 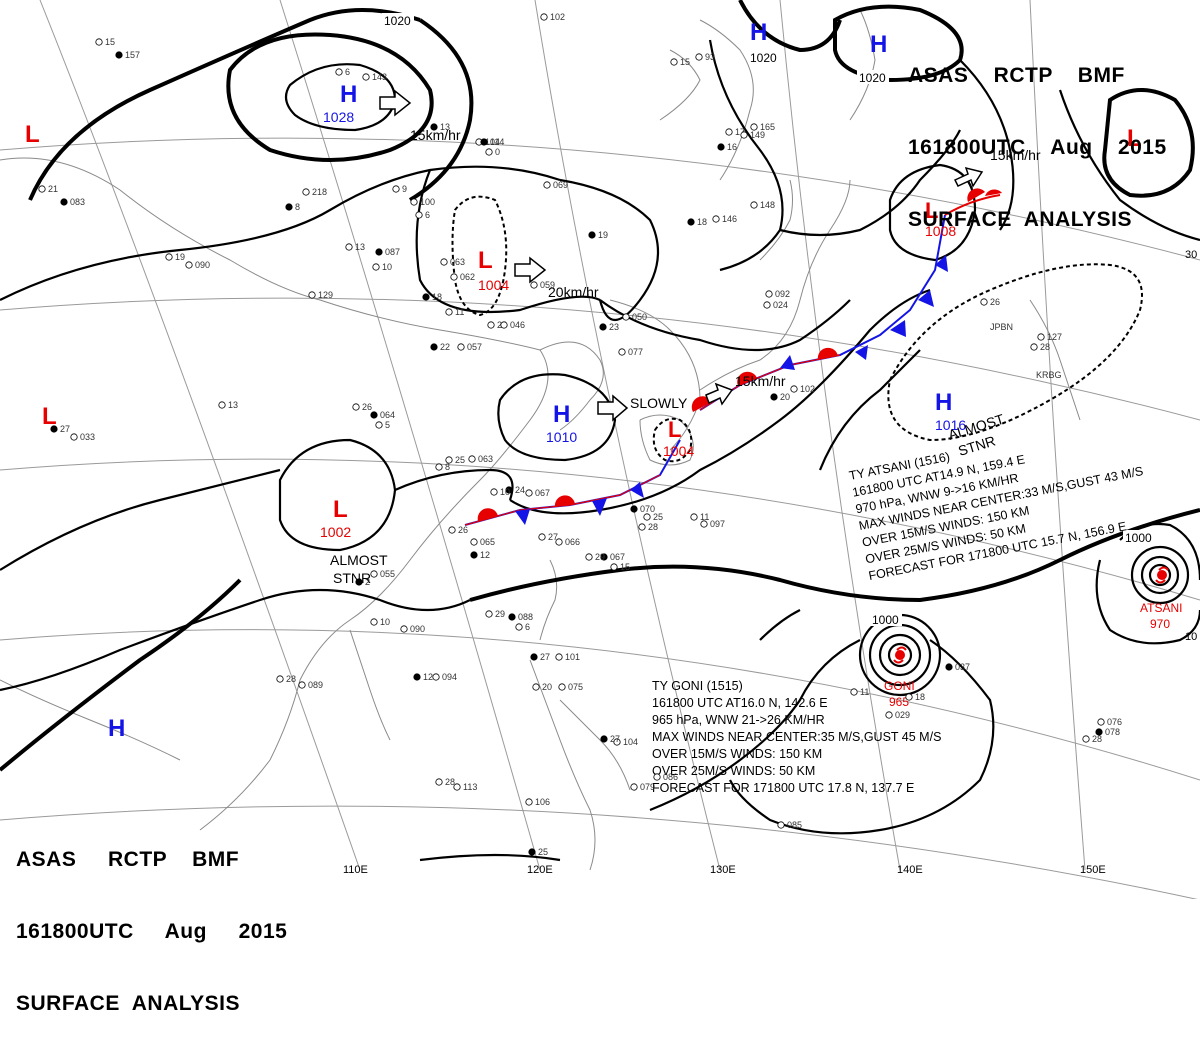 I want to click on station-value: 055, so click(x=387, y=574).